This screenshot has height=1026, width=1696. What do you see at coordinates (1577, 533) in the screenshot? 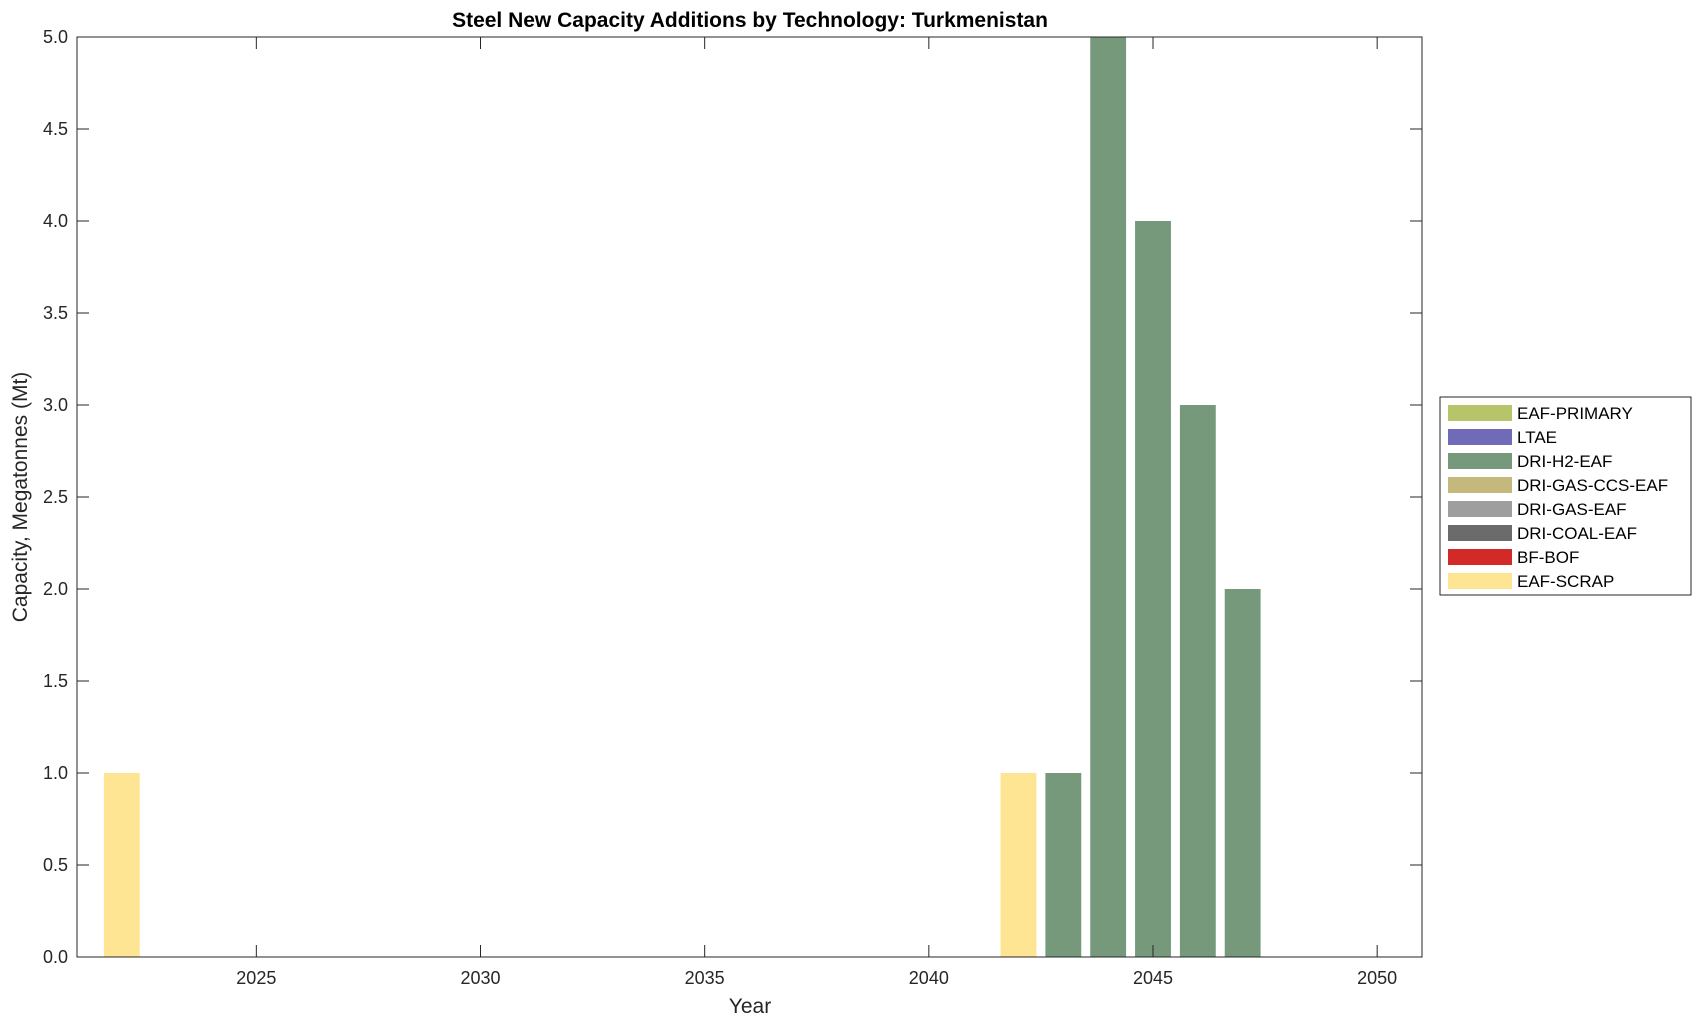
I see `legend-label: DRI-COAL-EAF` at bounding box center [1577, 533].